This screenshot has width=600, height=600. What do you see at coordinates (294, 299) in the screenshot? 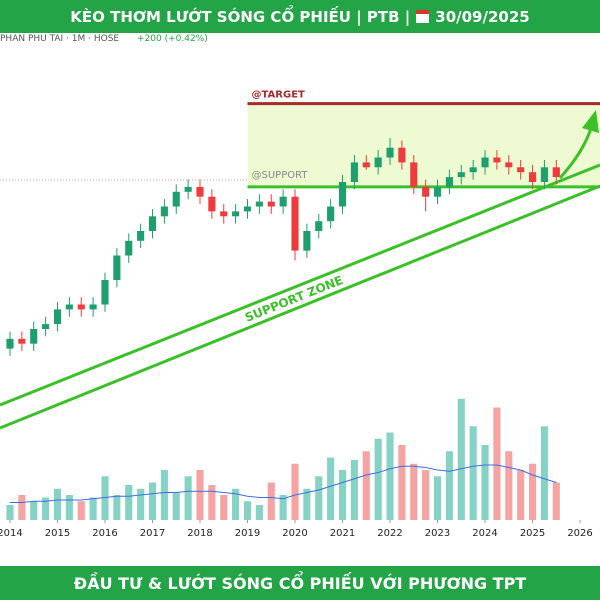
I see `zone-label: SUPPORT ZONE` at bounding box center [294, 299].